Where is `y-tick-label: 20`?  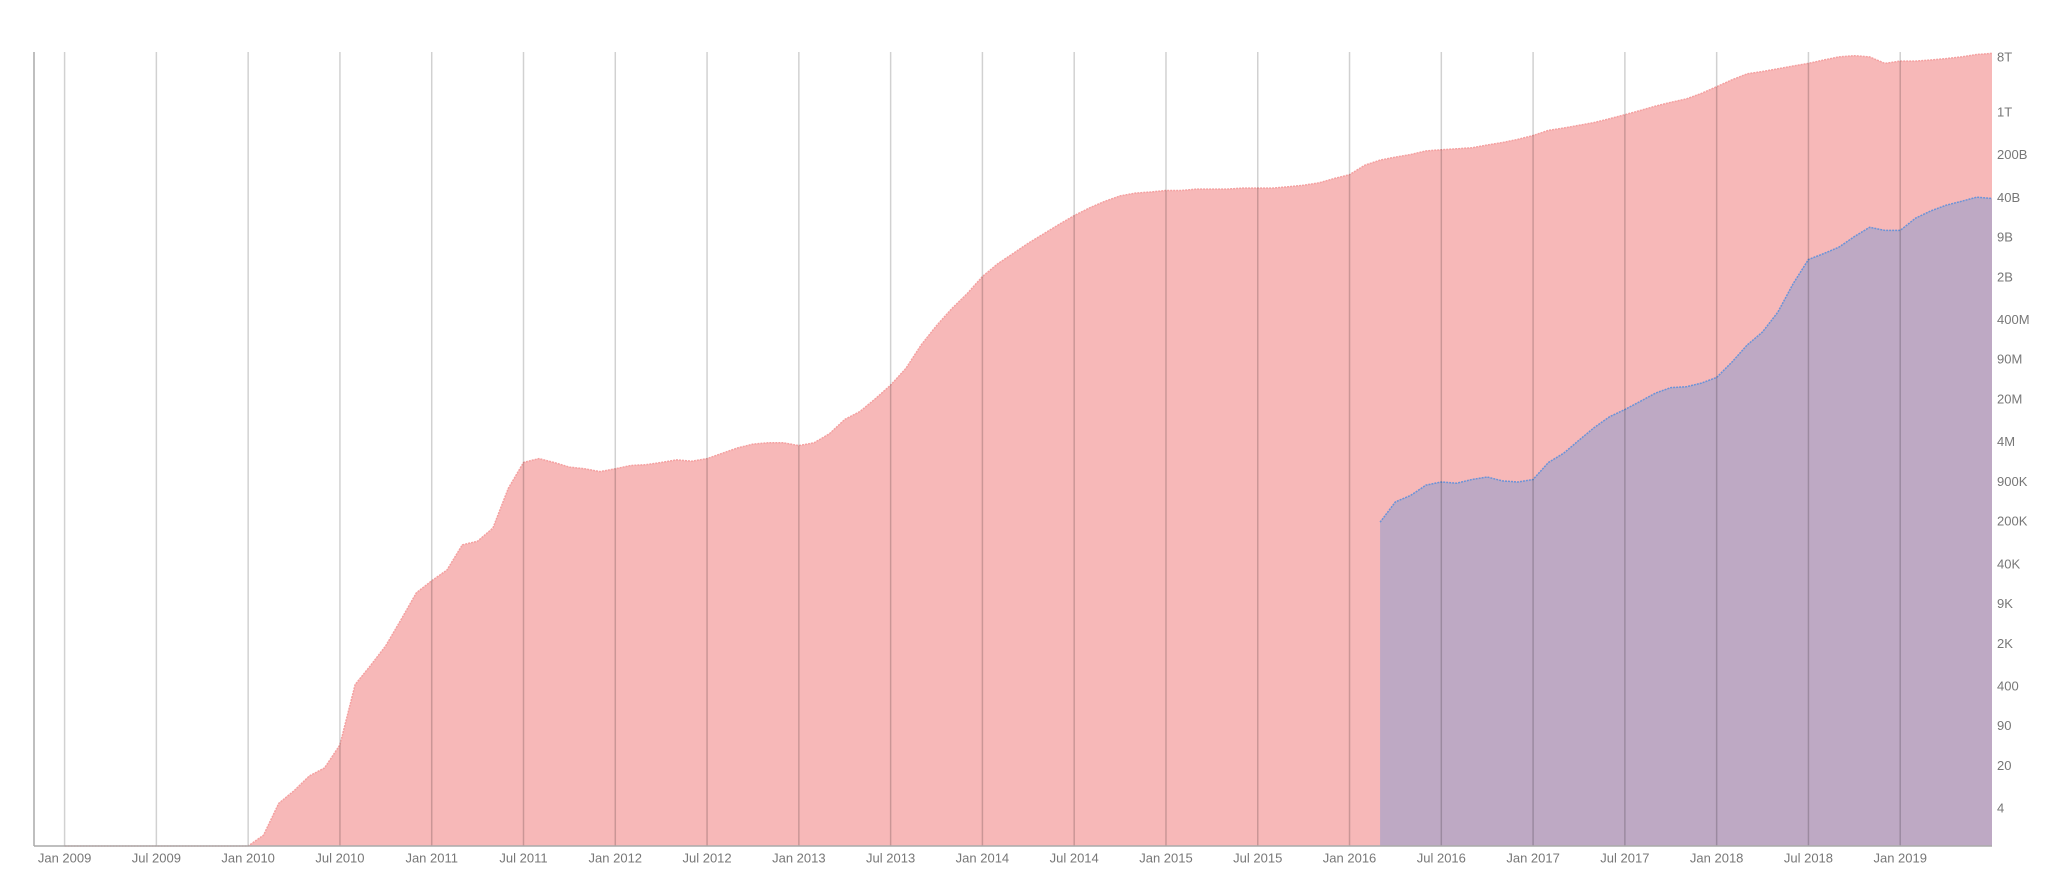 y-tick-label: 20 is located at coordinates (2004, 765).